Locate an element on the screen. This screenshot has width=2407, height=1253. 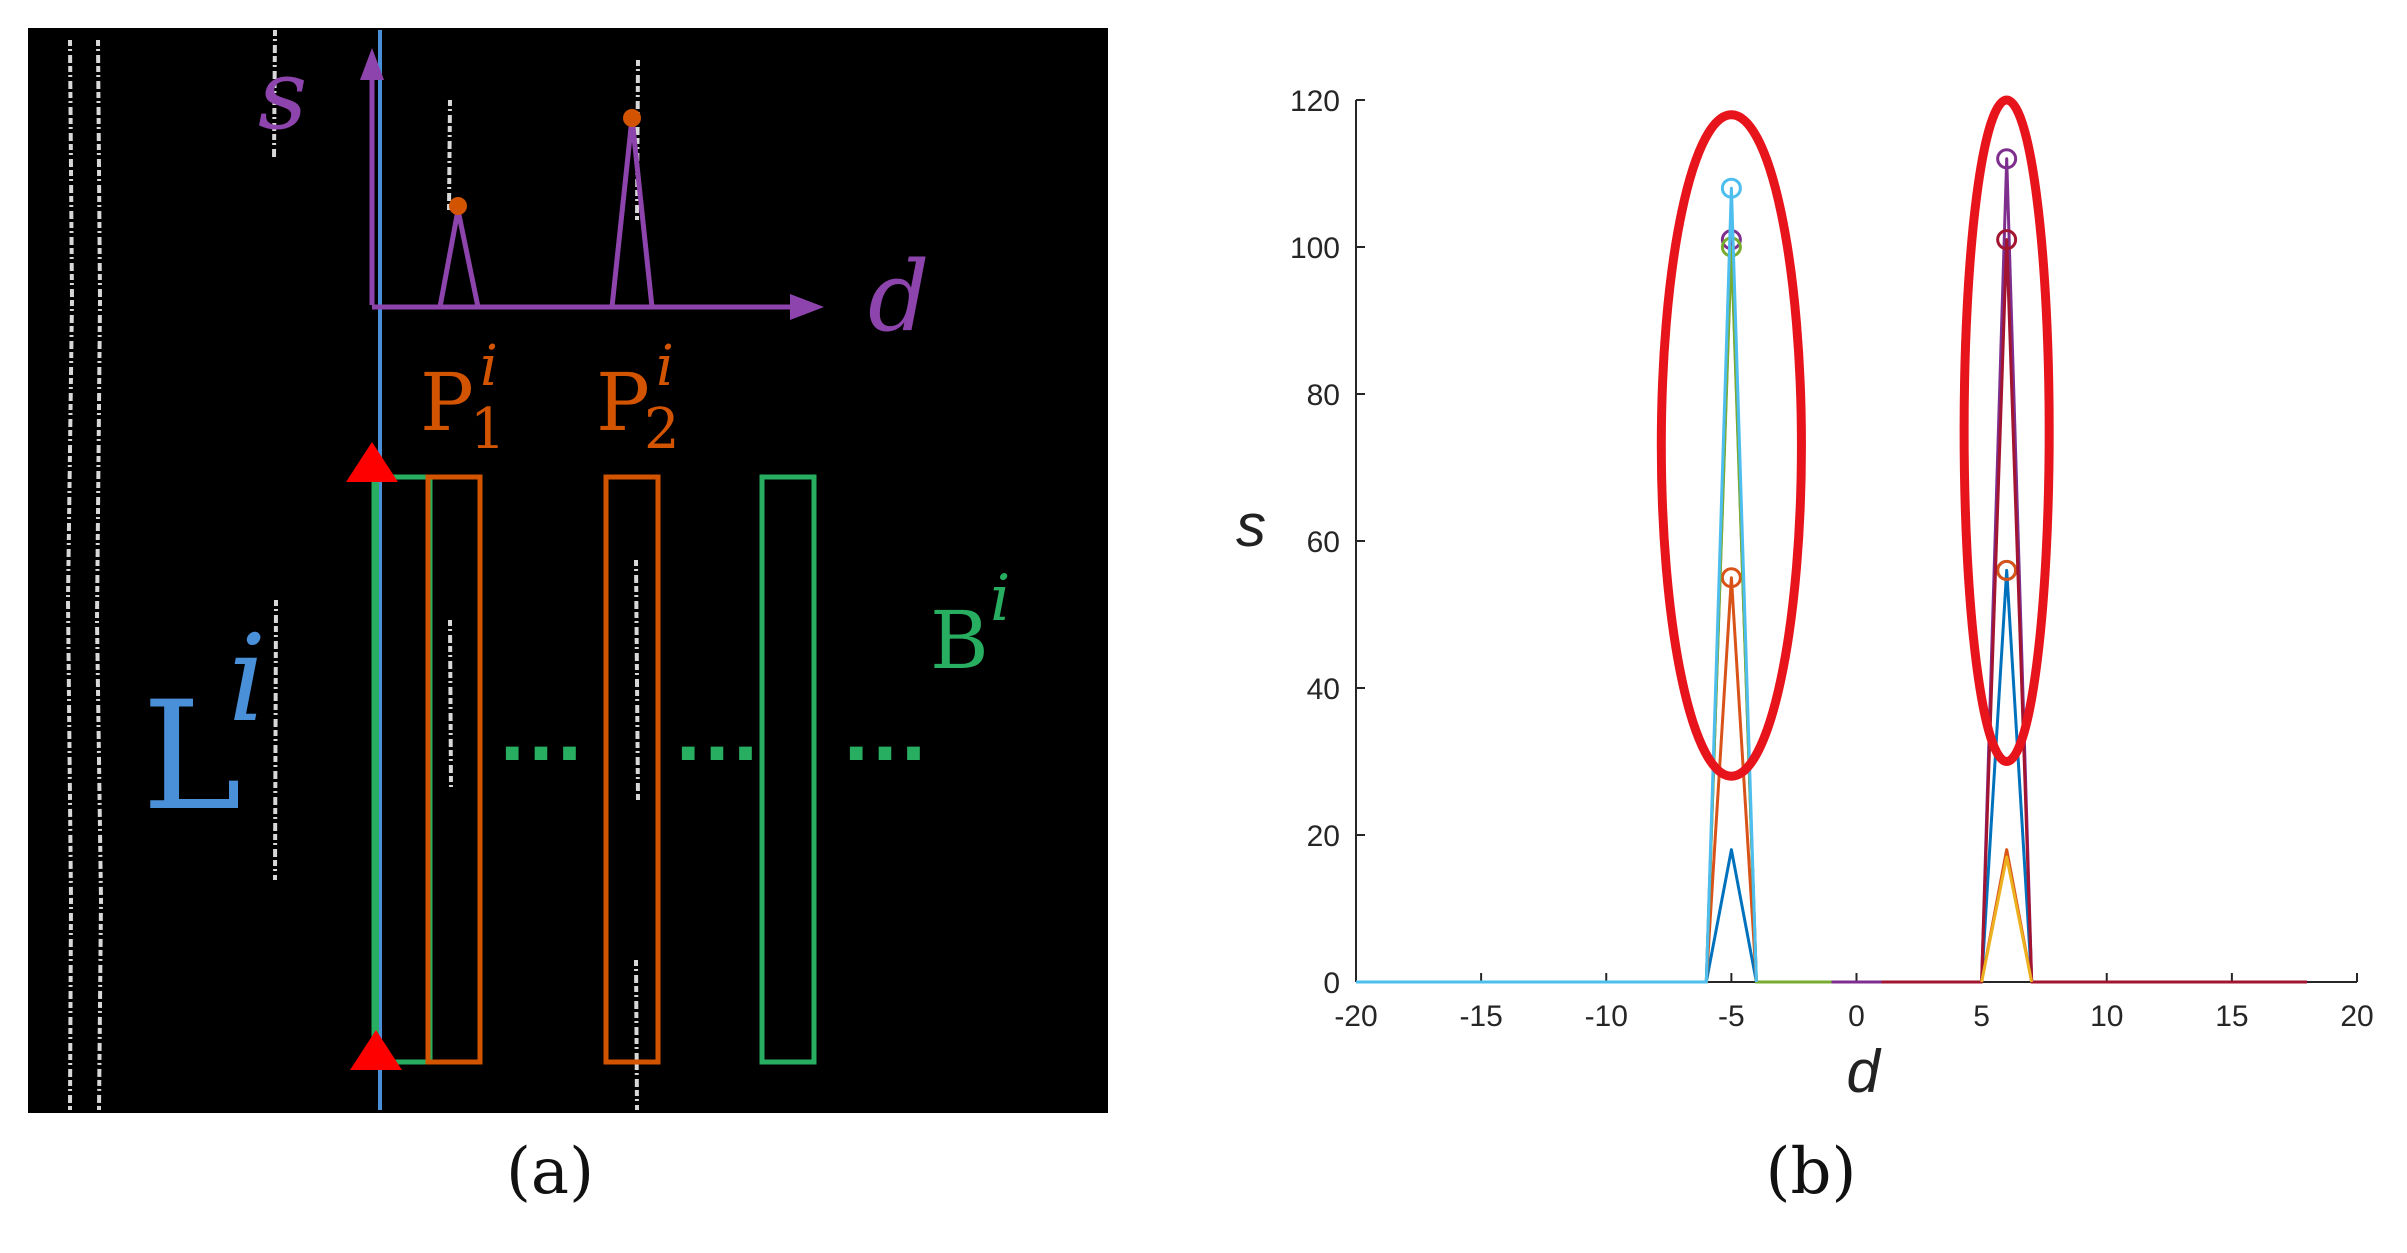
x-tick-label: 20 is located at coordinates (2356, 1016).